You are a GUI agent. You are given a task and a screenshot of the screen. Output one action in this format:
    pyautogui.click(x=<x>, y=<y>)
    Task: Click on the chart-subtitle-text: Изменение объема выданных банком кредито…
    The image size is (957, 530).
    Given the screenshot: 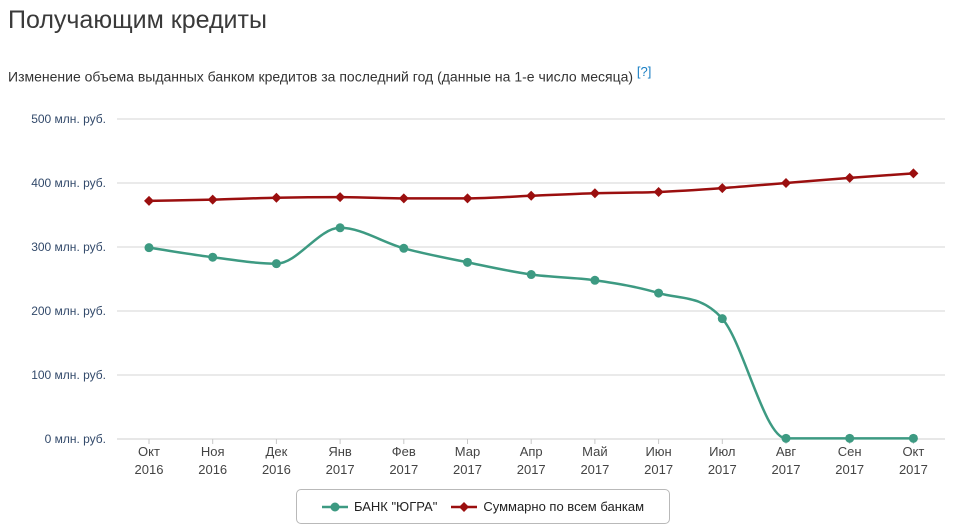 What is the action you would take?
    pyautogui.click(x=321, y=76)
    